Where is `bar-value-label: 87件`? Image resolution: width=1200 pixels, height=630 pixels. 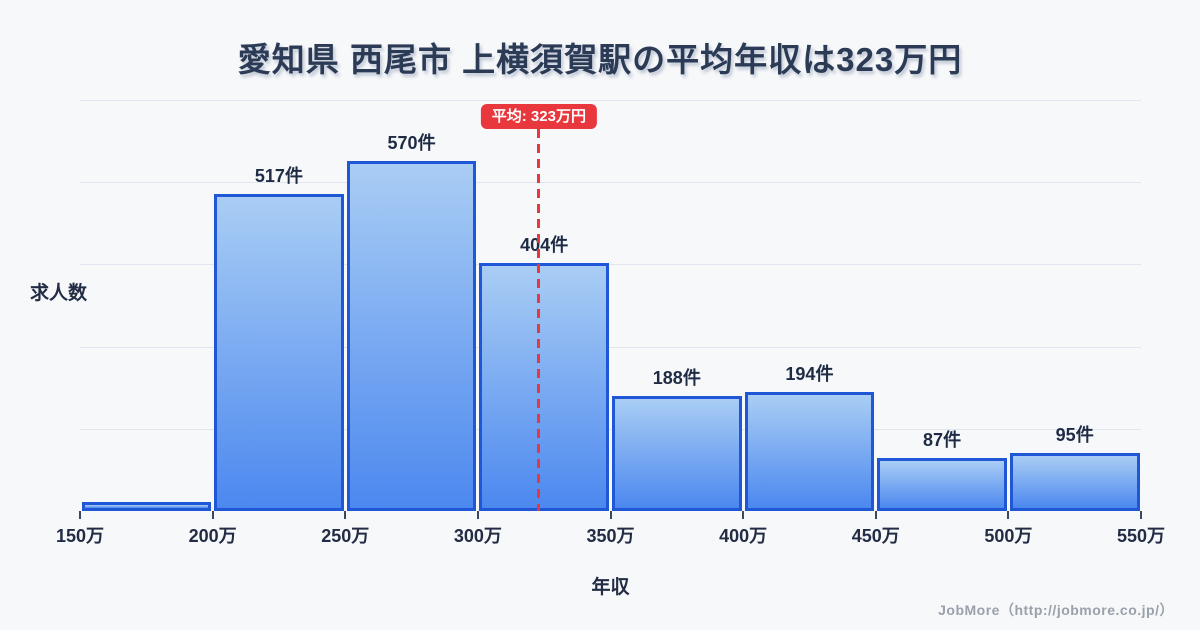
bar-value-label: 87件 is located at coordinates (942, 439).